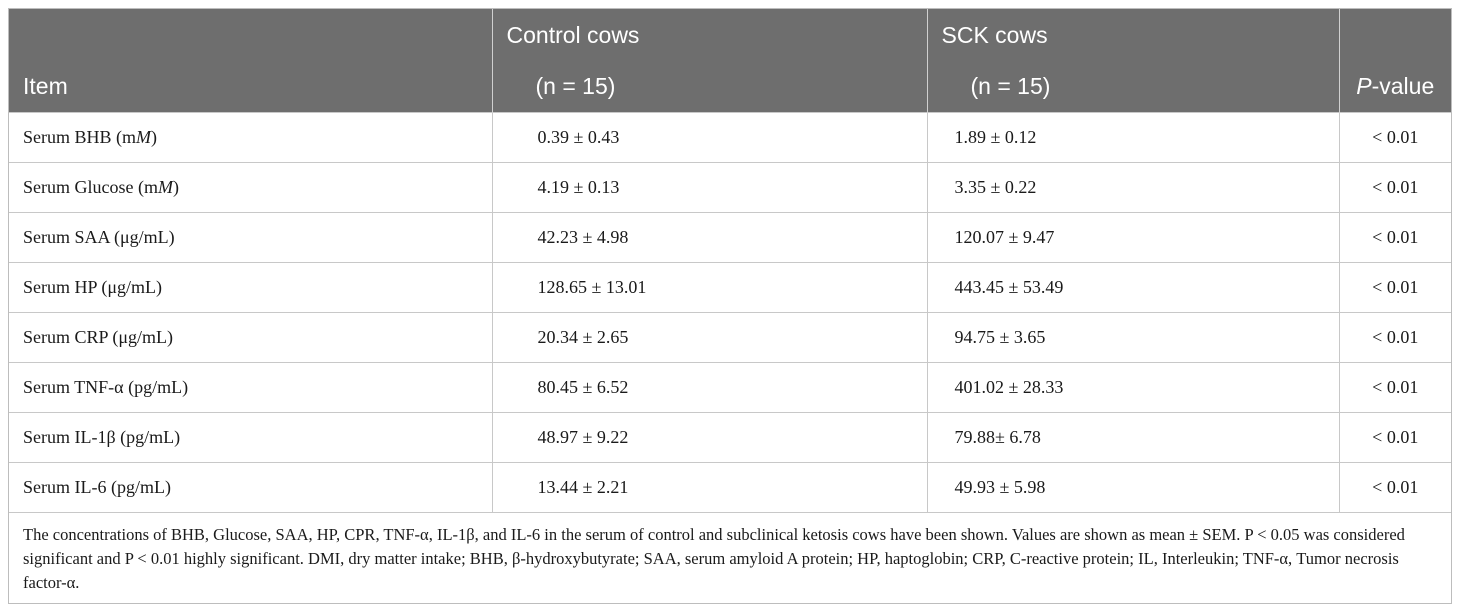 The image size is (1460, 612). Describe the element at coordinates (710, 437) in the screenshot. I see `row-control-value: 48.97 ± 9.22` at that location.